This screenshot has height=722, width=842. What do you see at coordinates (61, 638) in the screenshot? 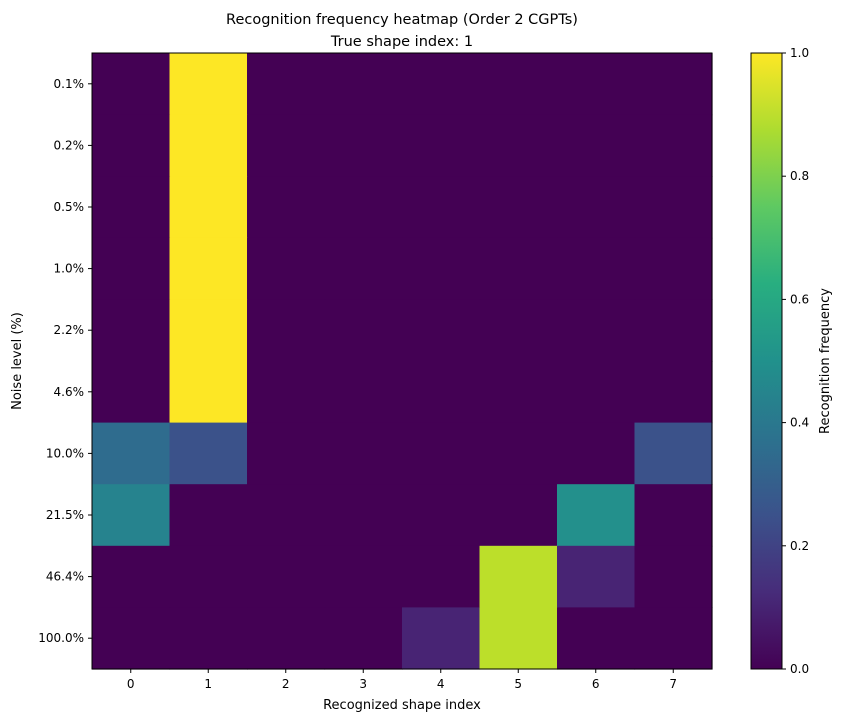
I see `y-tick-label: 100.0%` at bounding box center [61, 638].